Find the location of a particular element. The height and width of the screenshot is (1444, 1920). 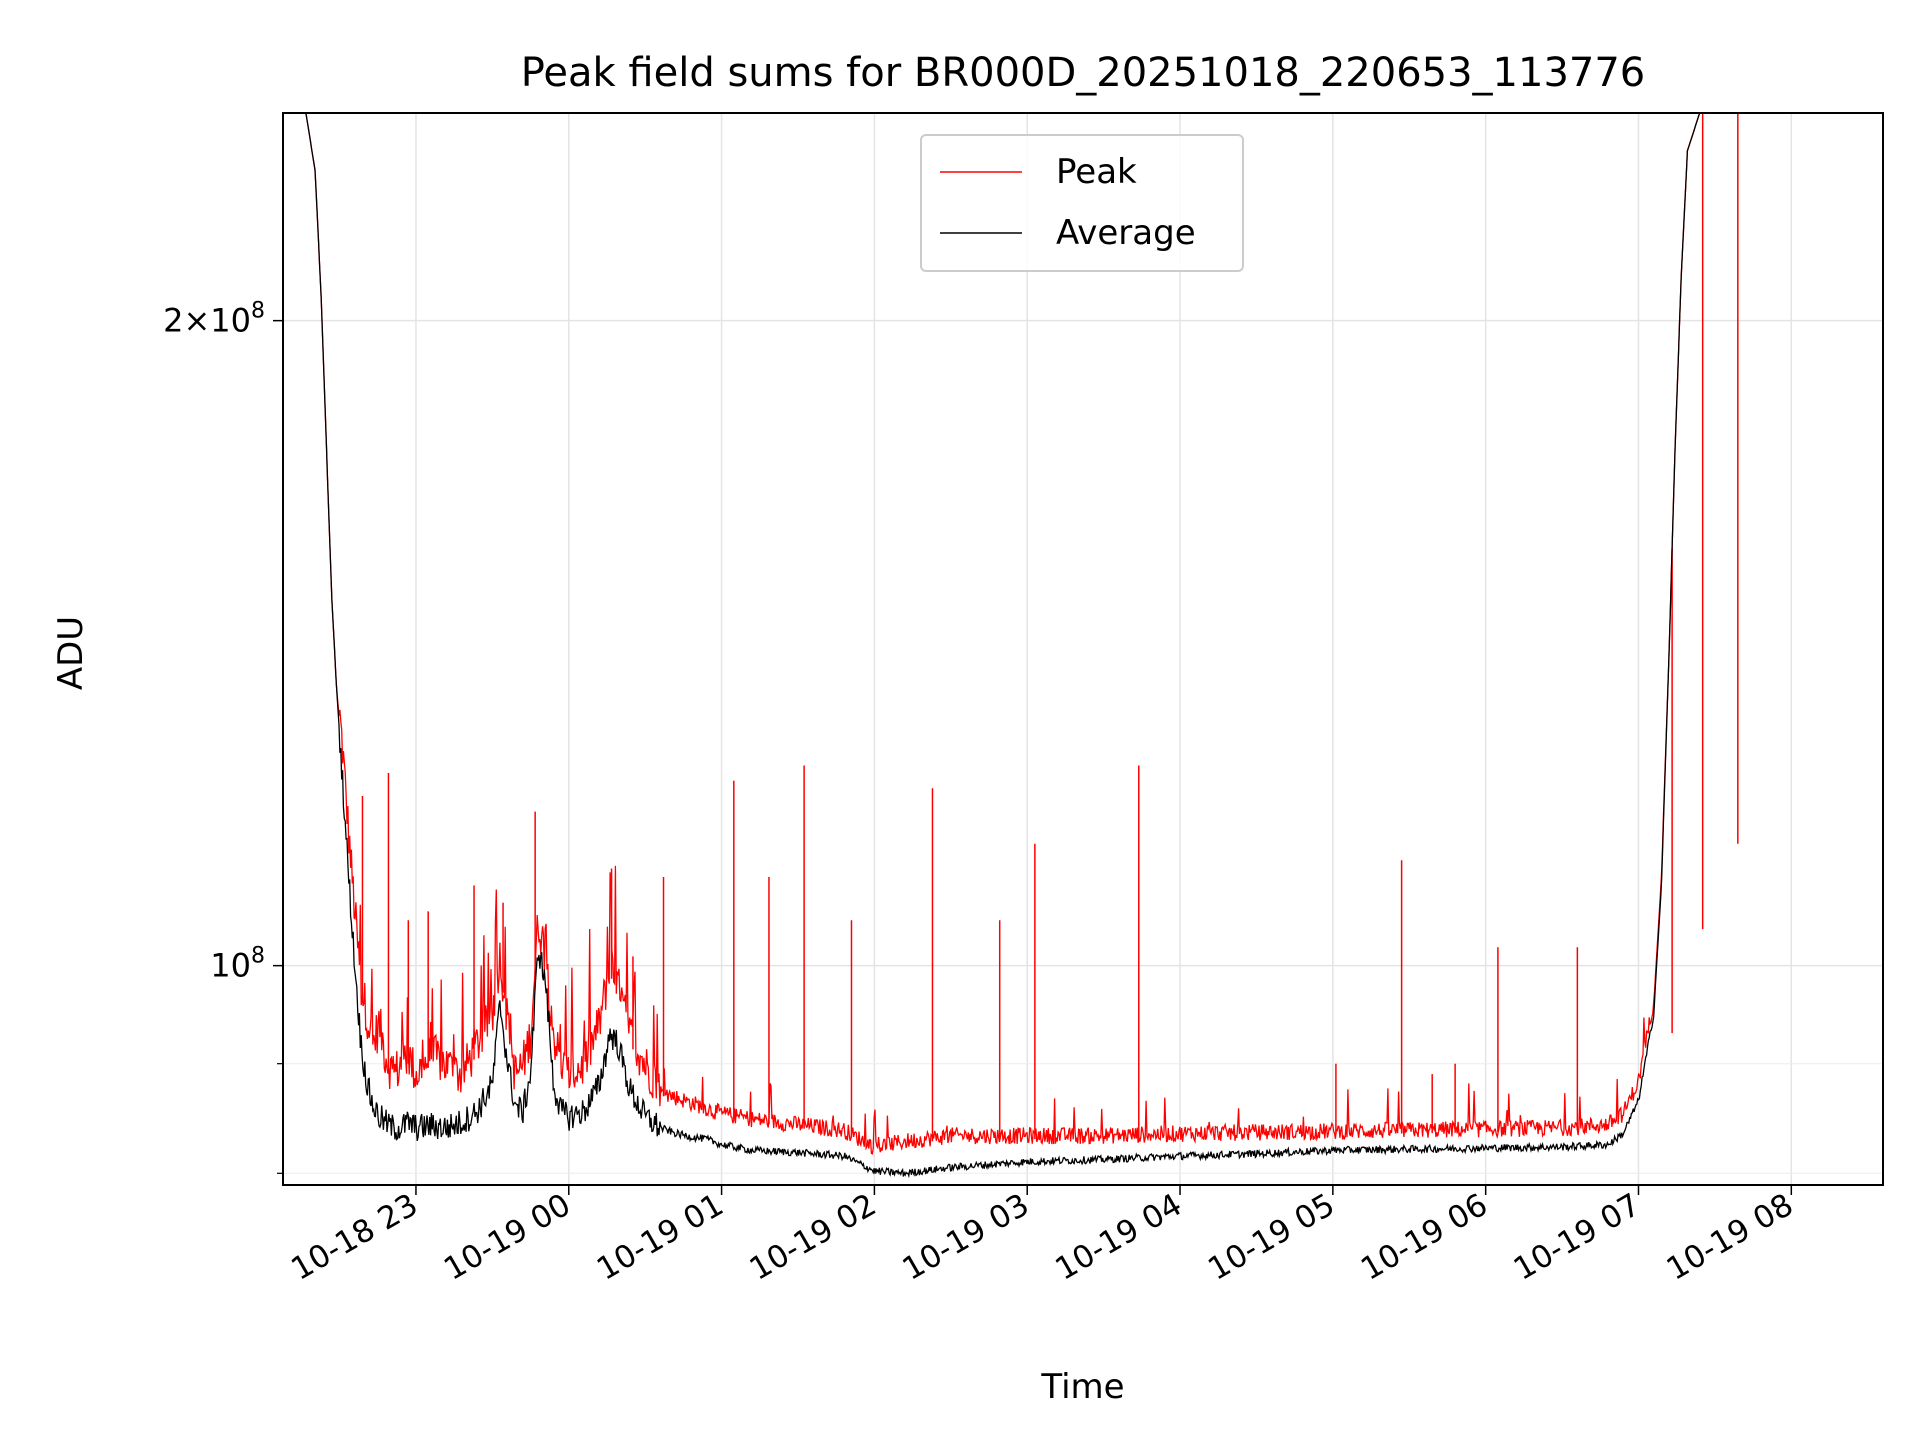

x-tick-label: 10-19 03 is located at coordinates (966, 1237).